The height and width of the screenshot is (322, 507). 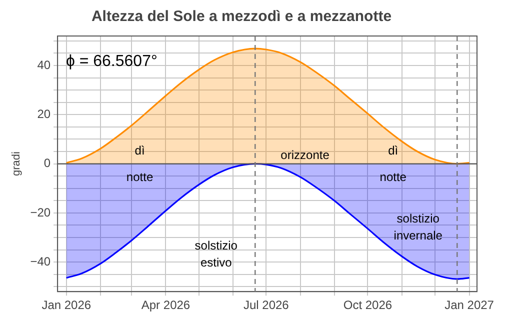 What do you see at coordinates (367, 305) in the screenshot?
I see `x-tick-label: Oct 2026` at bounding box center [367, 305].